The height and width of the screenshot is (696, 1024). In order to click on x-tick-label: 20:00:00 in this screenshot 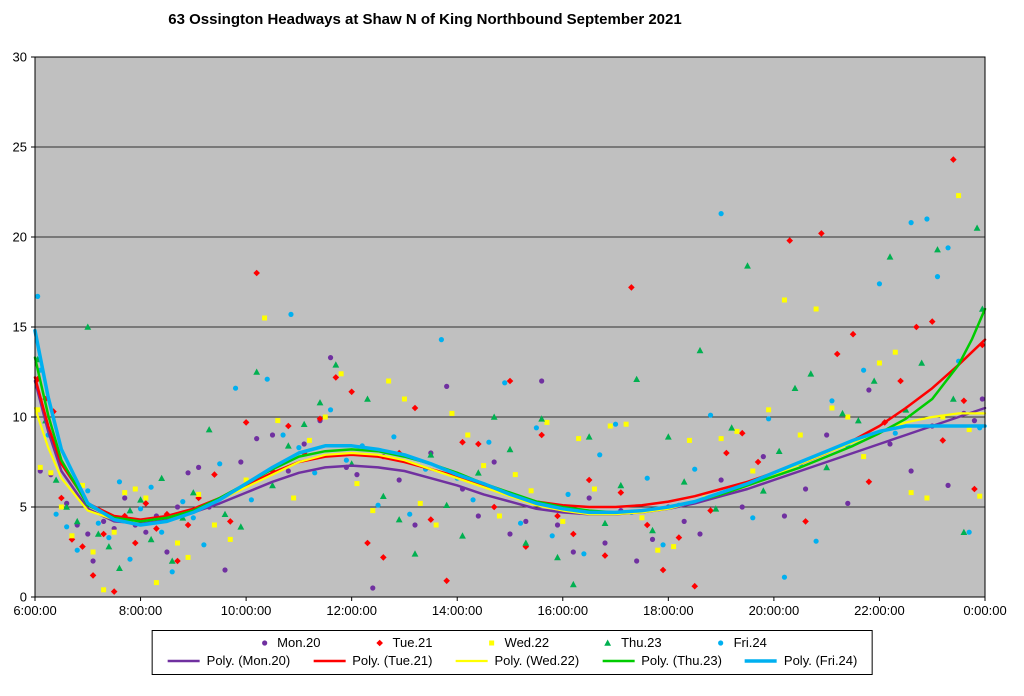, I will do `click(774, 610)`.